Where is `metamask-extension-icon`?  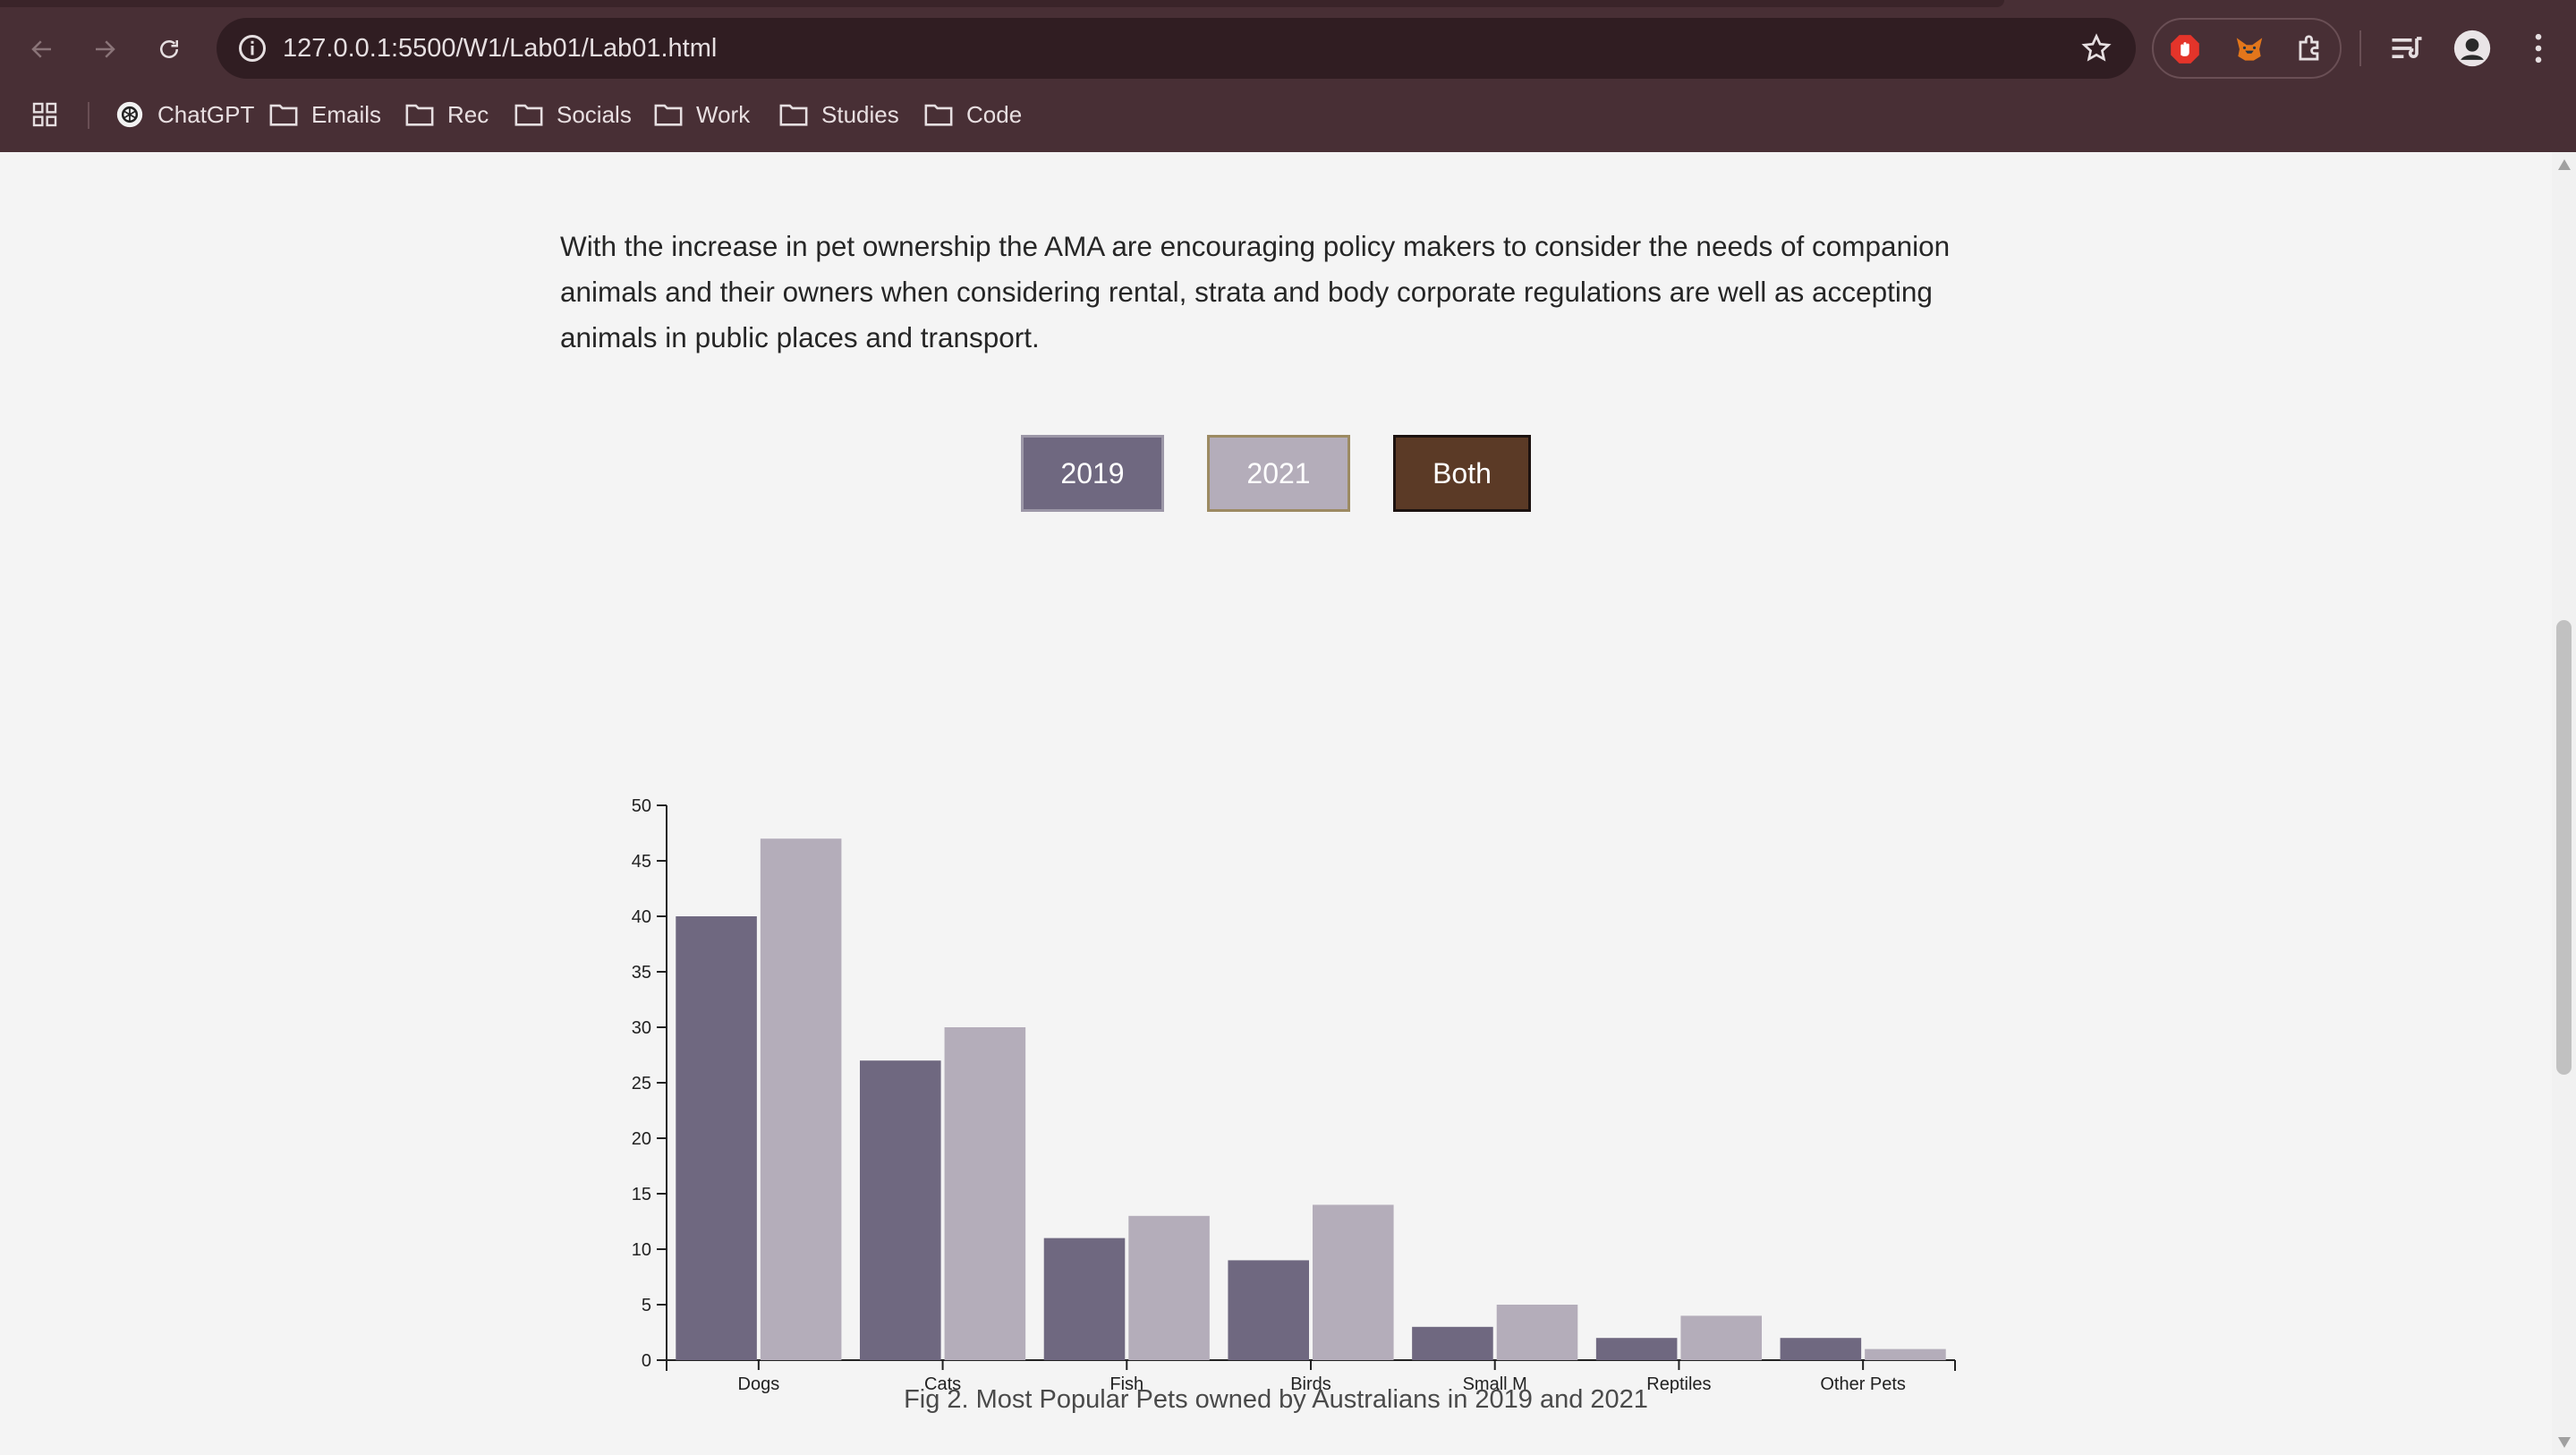
metamask-extension-icon is located at coordinates (2249, 49).